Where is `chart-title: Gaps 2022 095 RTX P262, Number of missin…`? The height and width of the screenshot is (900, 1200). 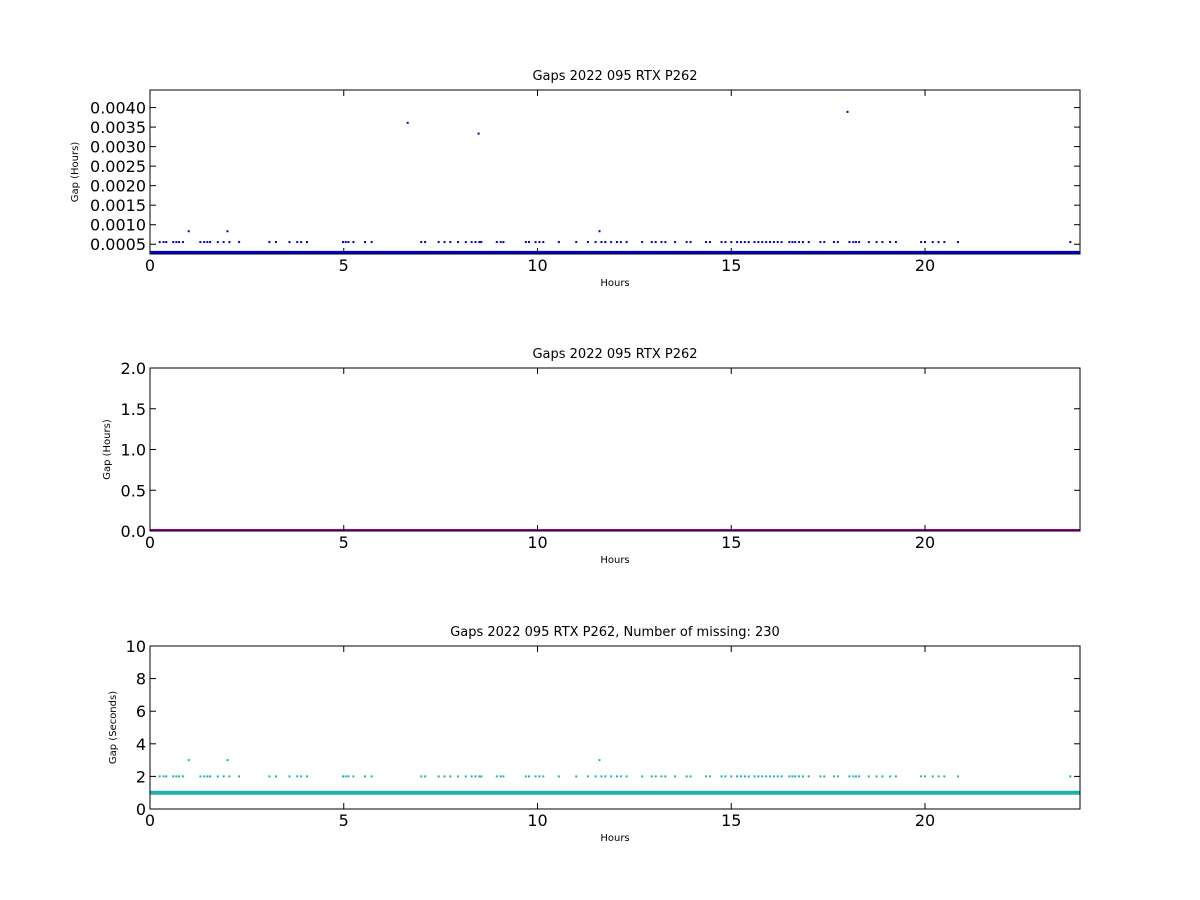
chart-title: Gaps 2022 095 RTX P262, Number of missin… is located at coordinates (615, 632).